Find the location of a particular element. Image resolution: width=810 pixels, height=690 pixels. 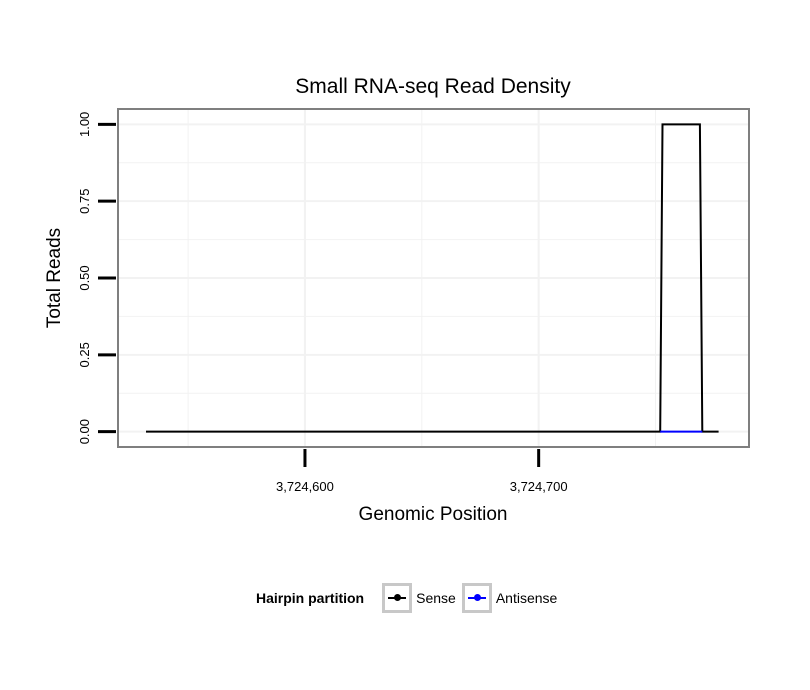

y-tick-label: 0.50 is located at coordinates (84, 277).